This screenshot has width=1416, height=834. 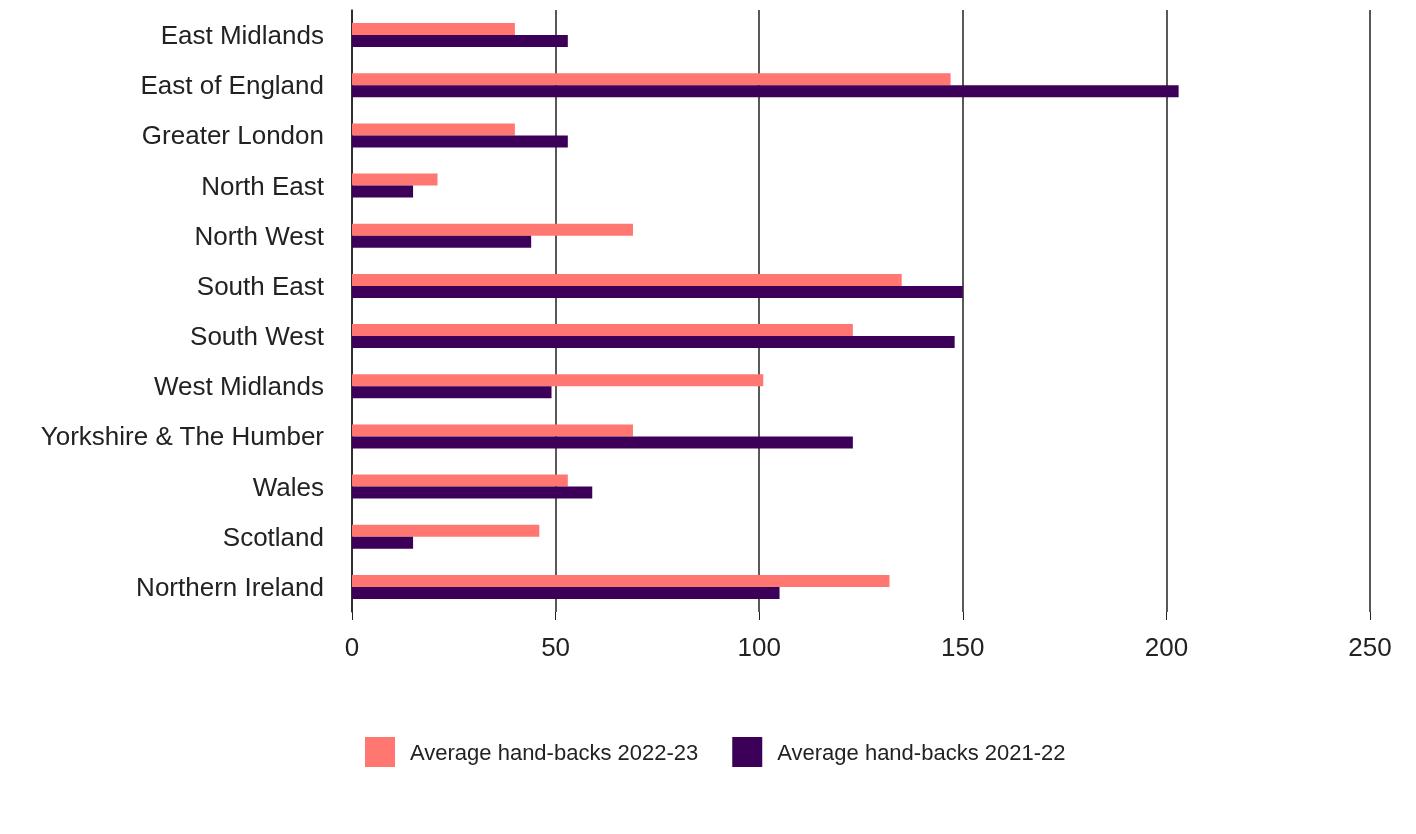 I want to click on x-tick-label: 50, so click(x=556, y=647).